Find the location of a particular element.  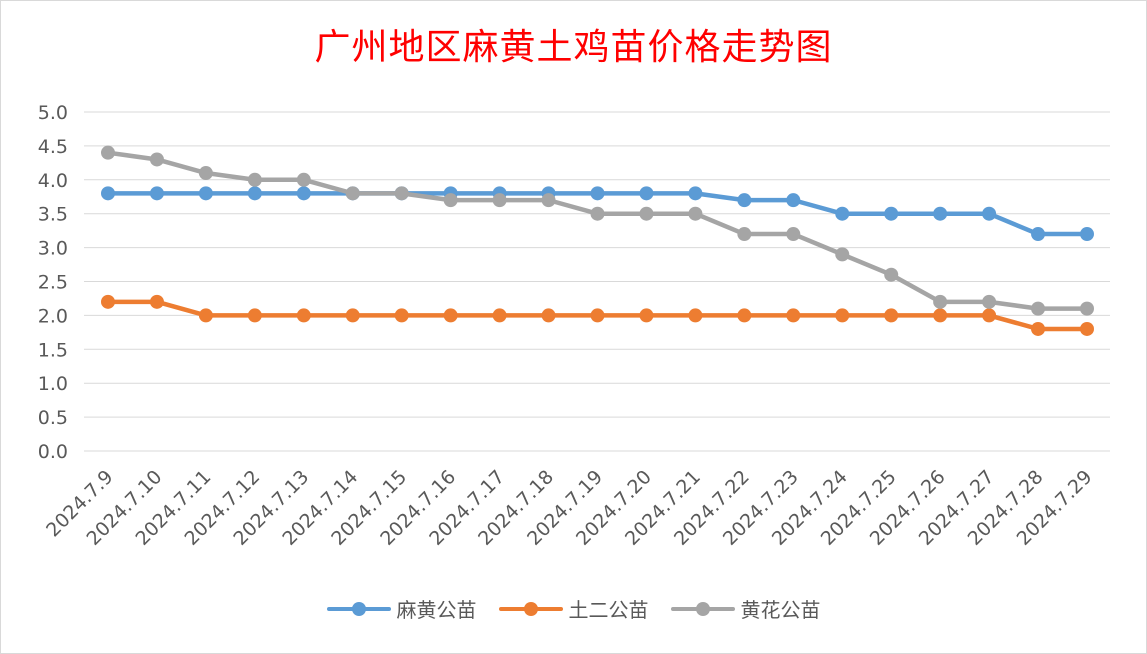

legend-label: 土二公苗 is located at coordinates (608, 610).